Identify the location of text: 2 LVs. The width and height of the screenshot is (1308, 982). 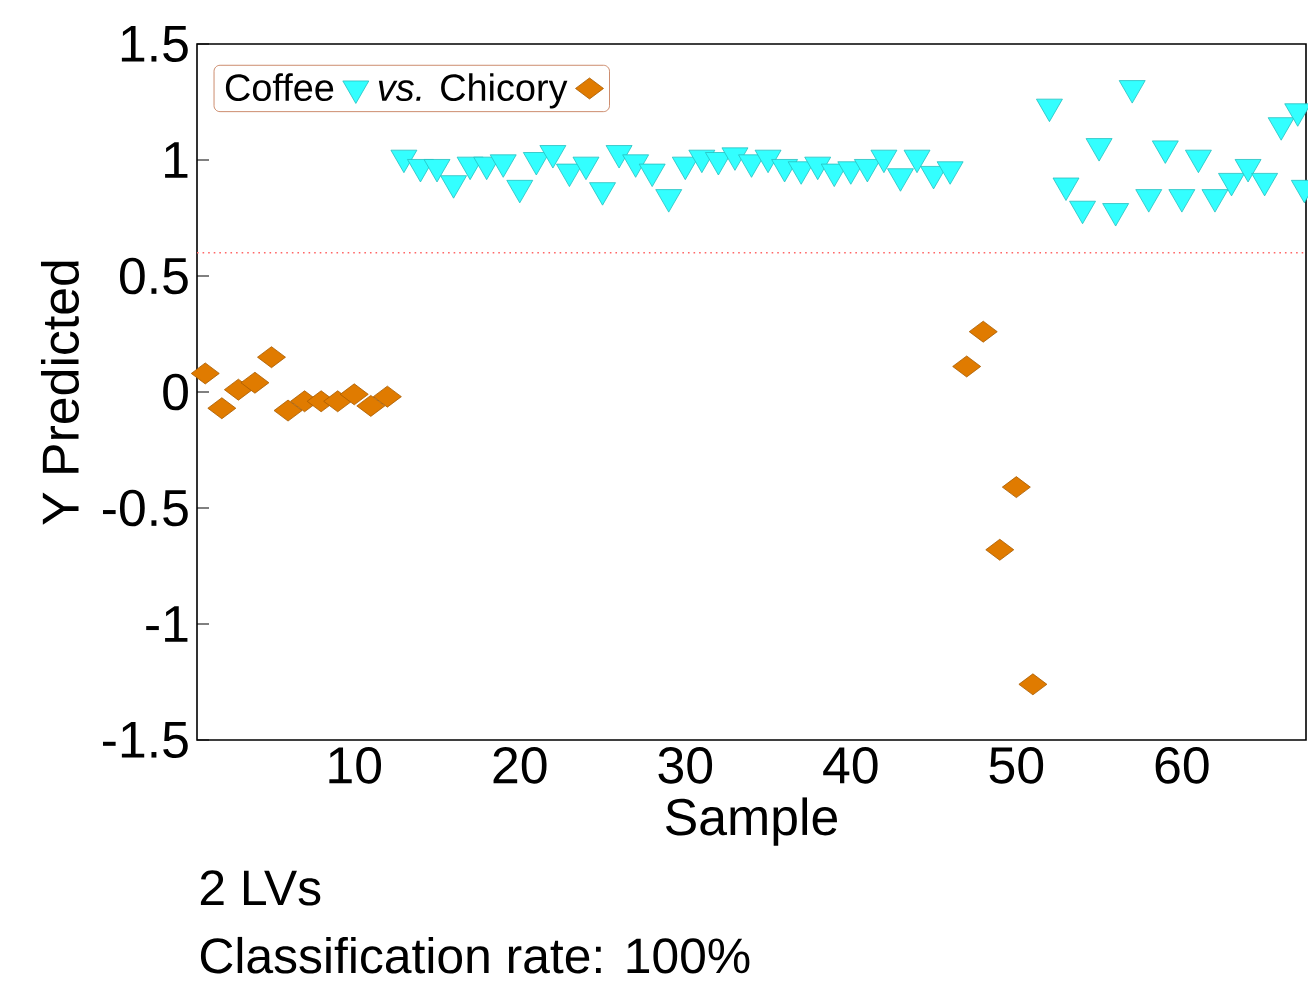
(260, 888).